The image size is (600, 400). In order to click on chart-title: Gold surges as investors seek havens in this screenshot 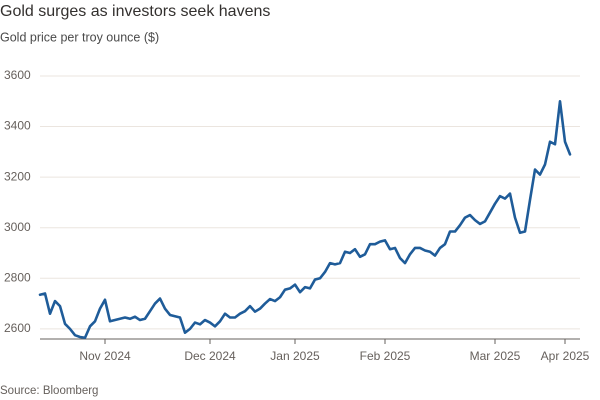, I will do `click(135, 11)`.